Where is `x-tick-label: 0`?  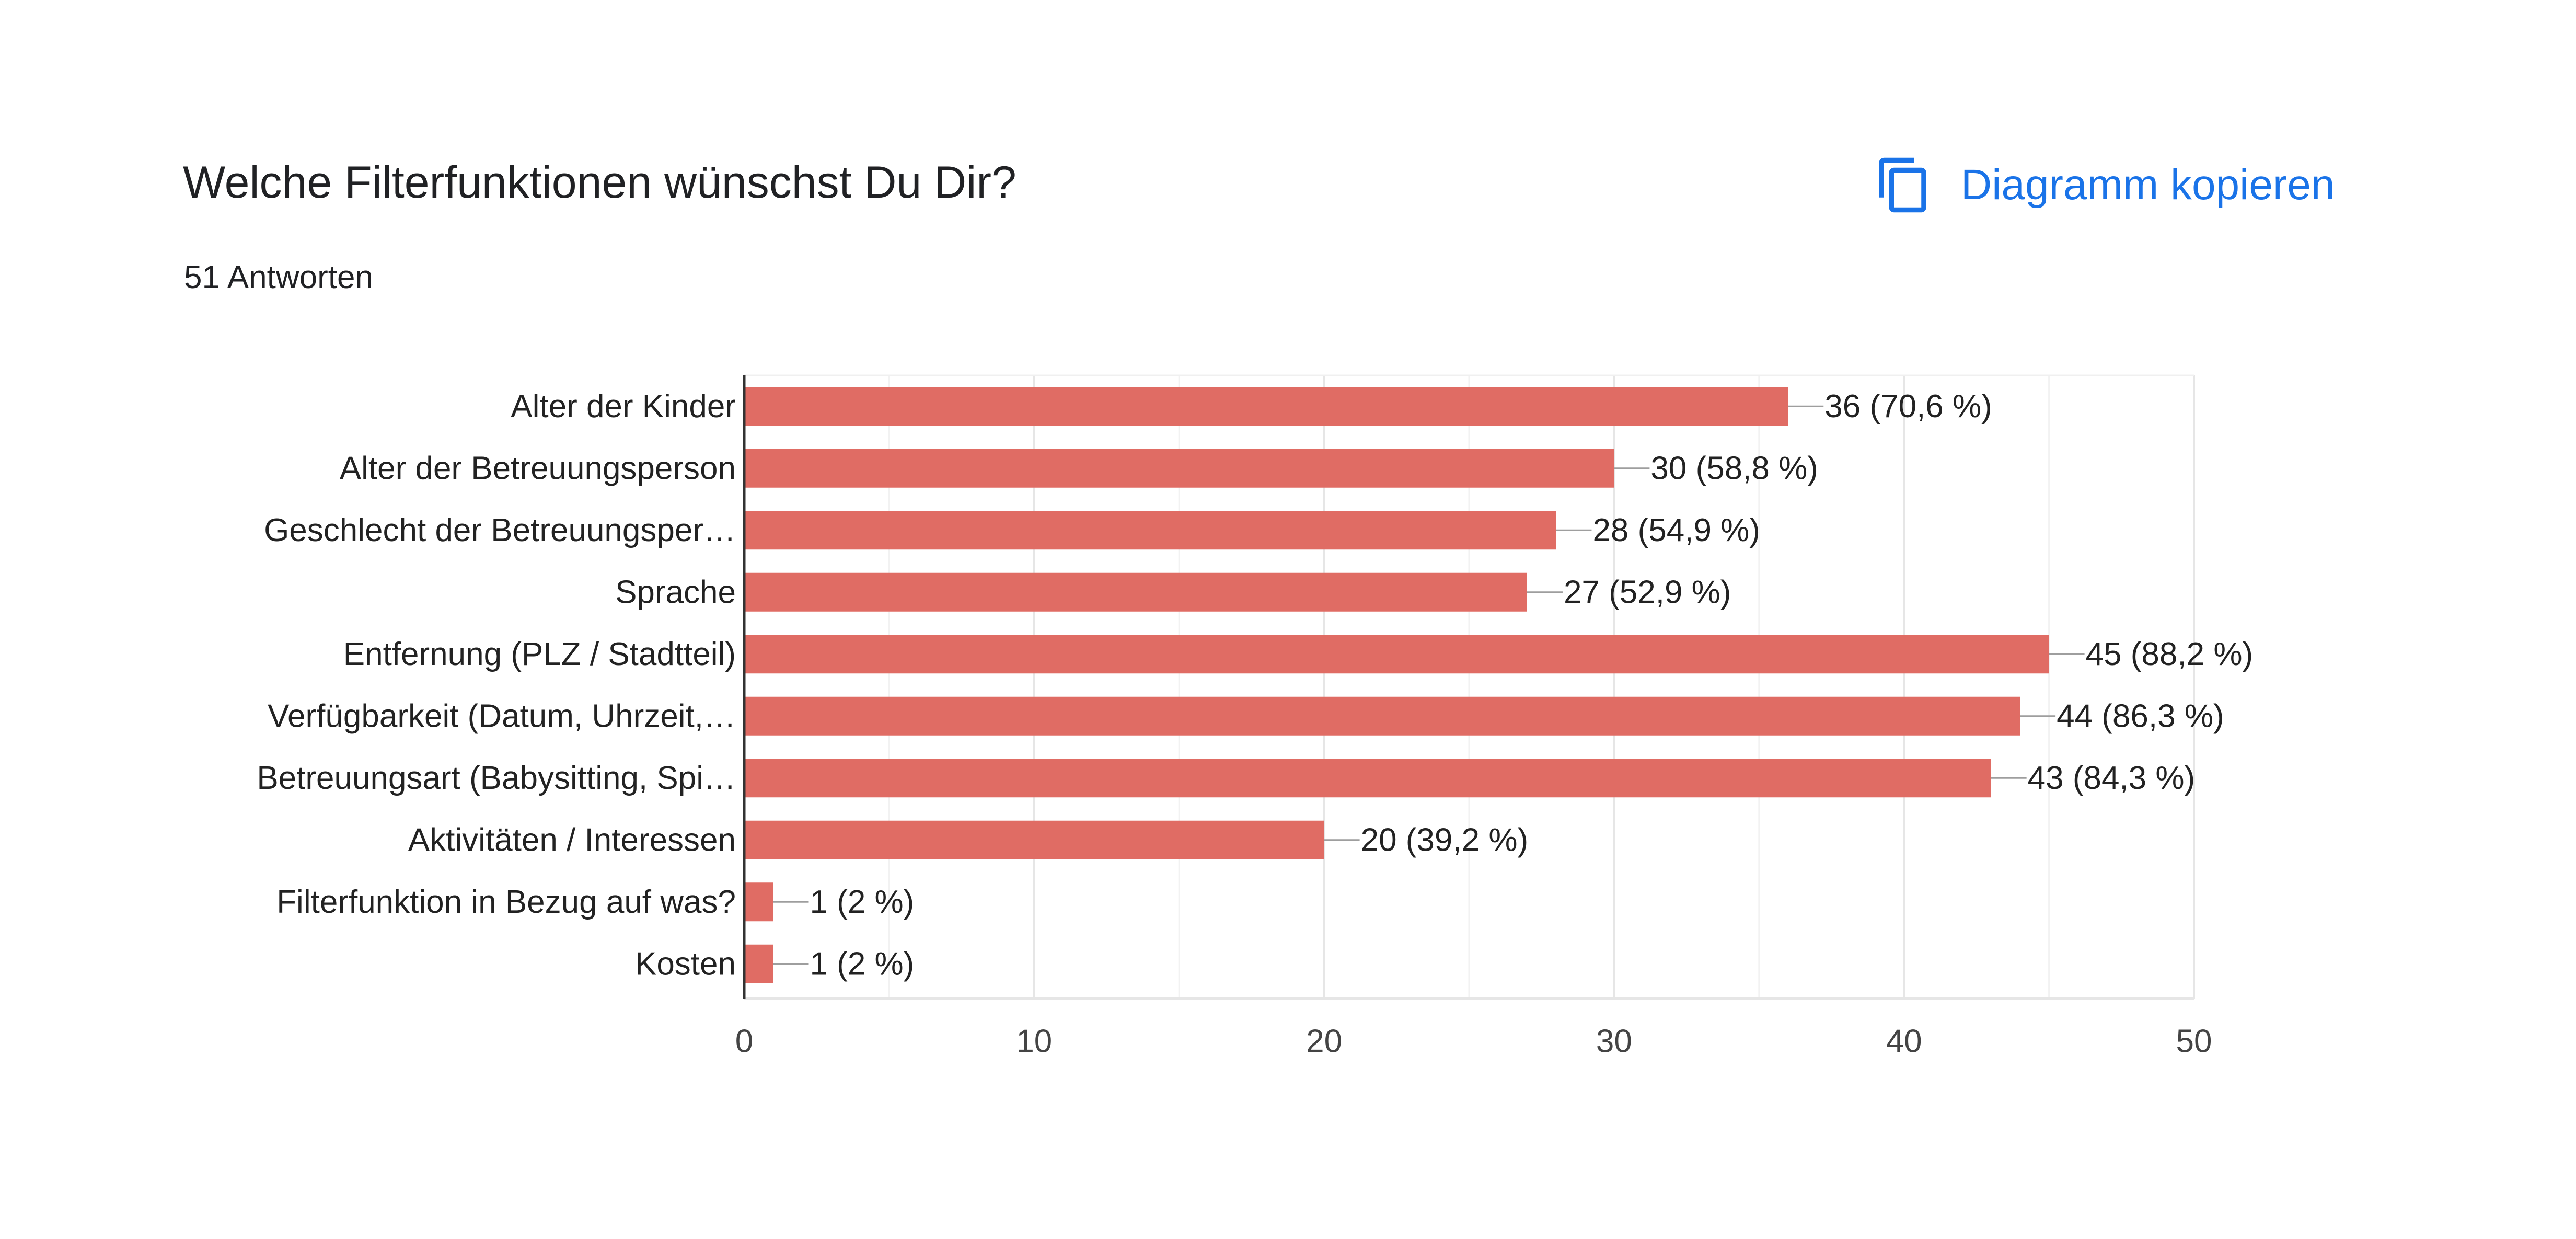 x-tick-label: 0 is located at coordinates (744, 1042).